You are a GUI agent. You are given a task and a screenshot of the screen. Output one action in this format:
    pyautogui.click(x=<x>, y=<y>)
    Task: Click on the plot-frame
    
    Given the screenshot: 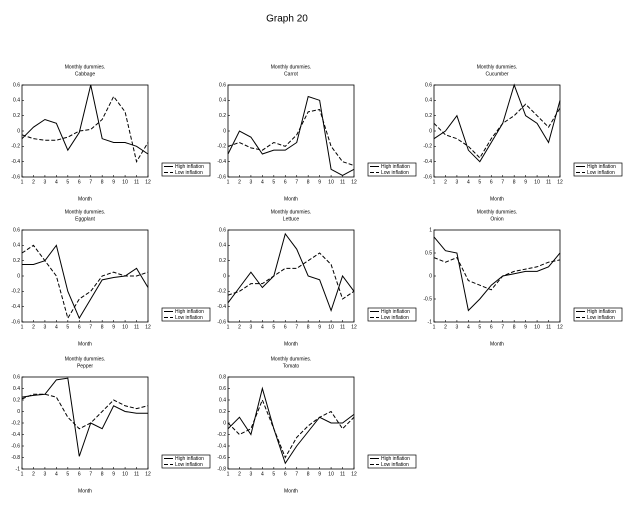 What is the action you would take?
    pyautogui.click(x=85, y=423)
    